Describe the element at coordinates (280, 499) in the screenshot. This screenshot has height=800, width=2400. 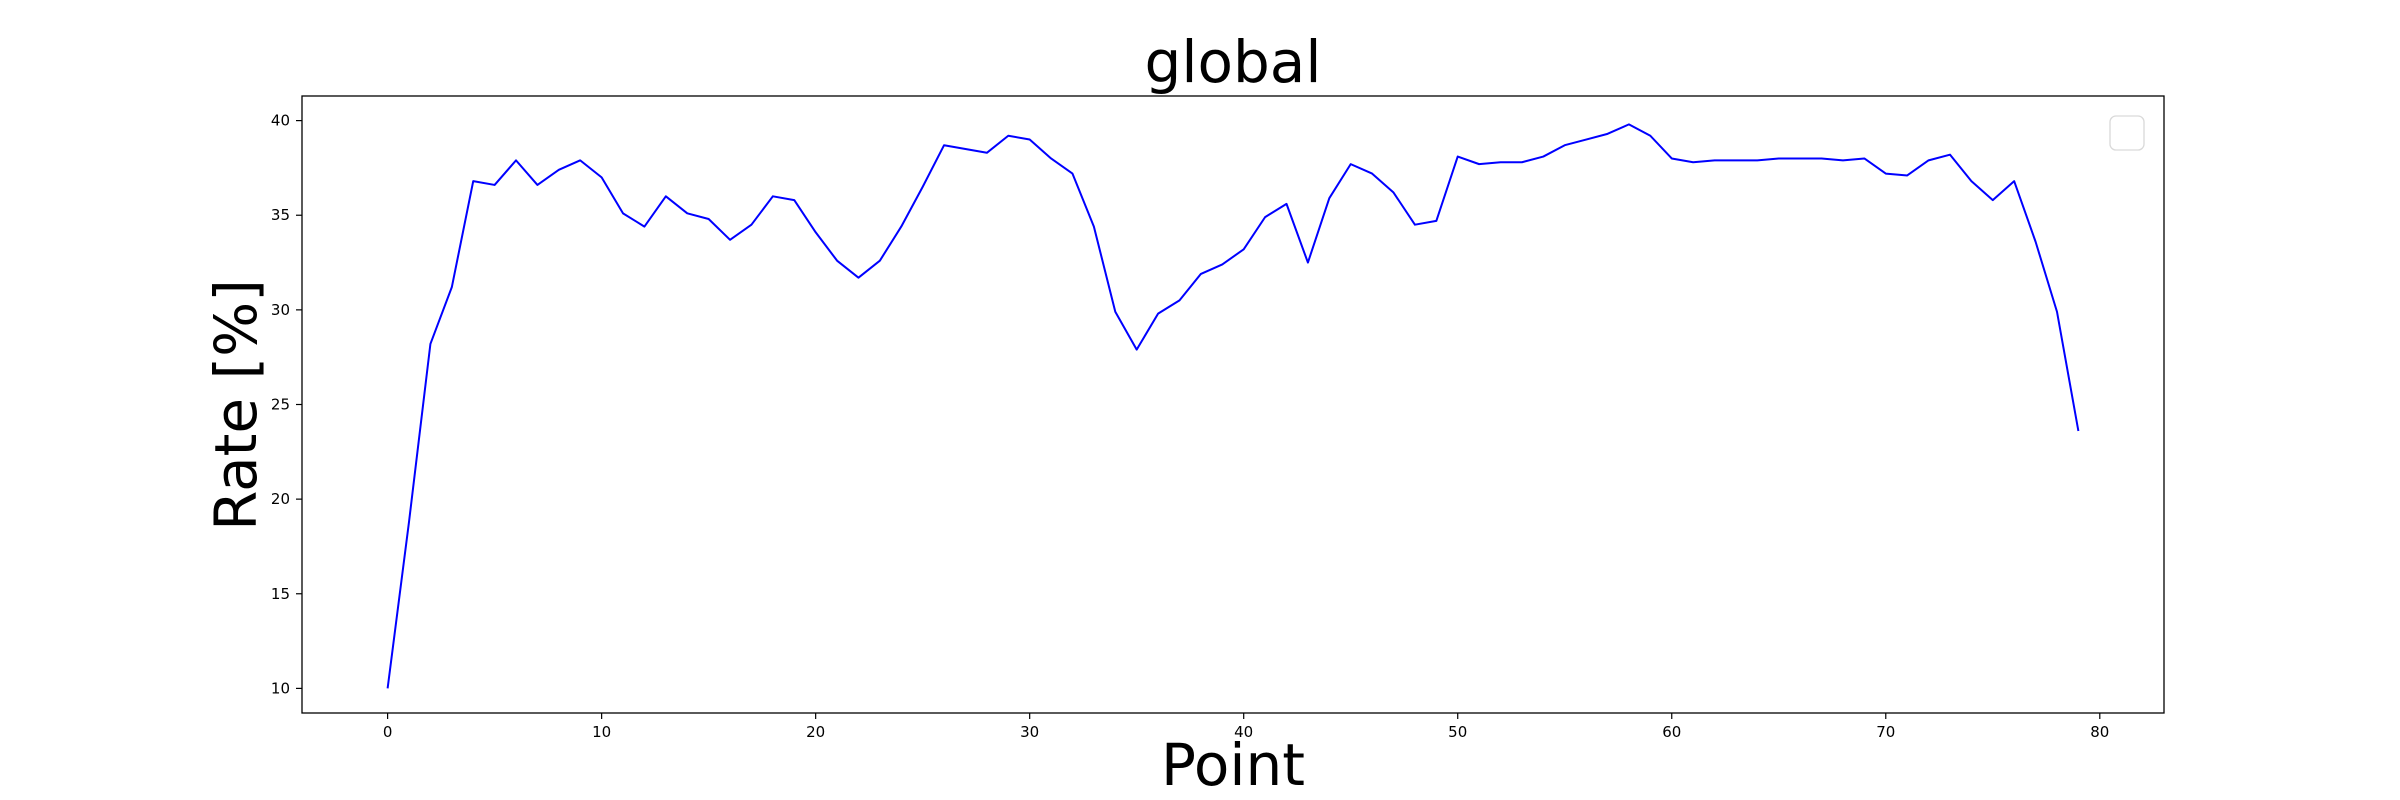
I see `y-tick-label: 20` at that location.